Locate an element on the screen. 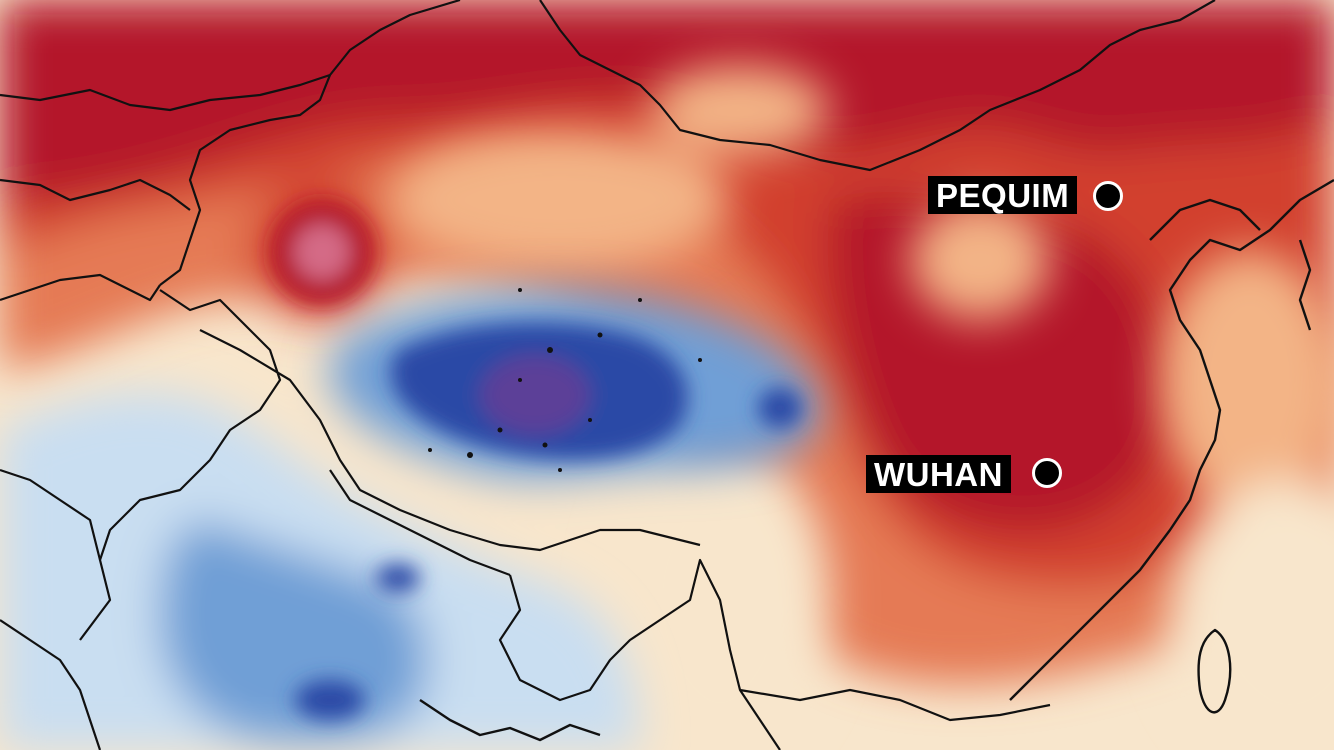 This screenshot has height=750, width=1334. border-indochina is located at coordinates (895, 705).